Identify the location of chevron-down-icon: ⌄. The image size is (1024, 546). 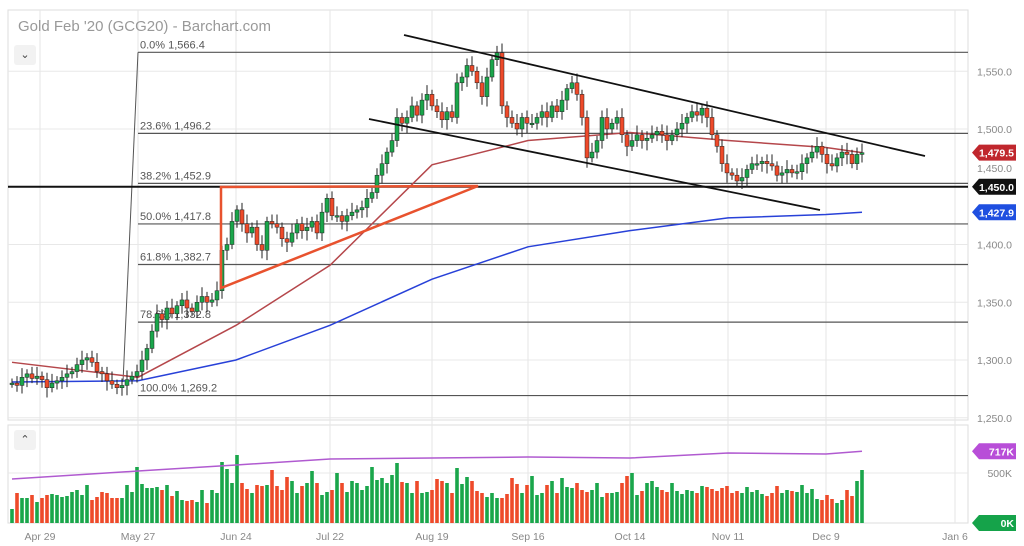
(25, 55).